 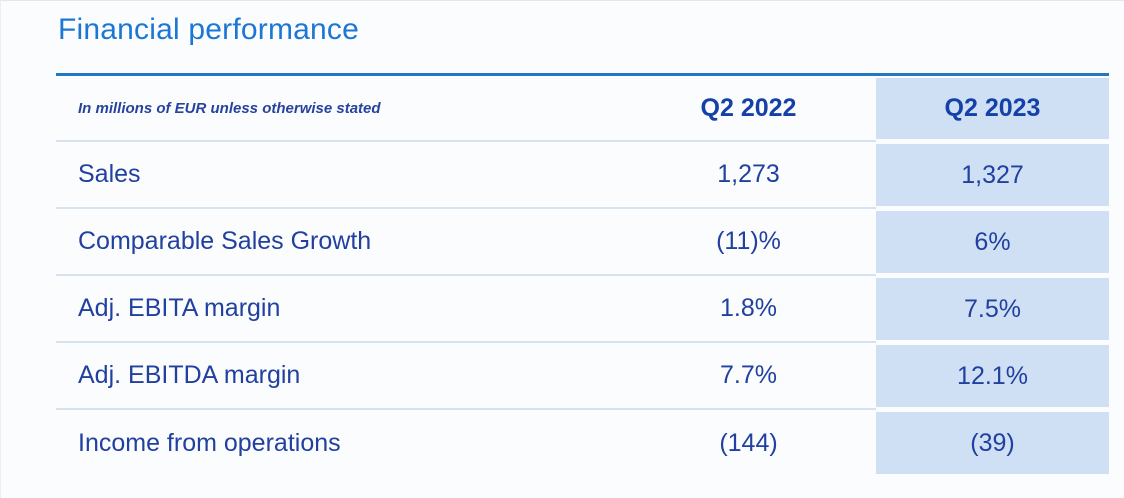 What do you see at coordinates (209, 29) in the screenshot?
I see `page-title: Financial performance` at bounding box center [209, 29].